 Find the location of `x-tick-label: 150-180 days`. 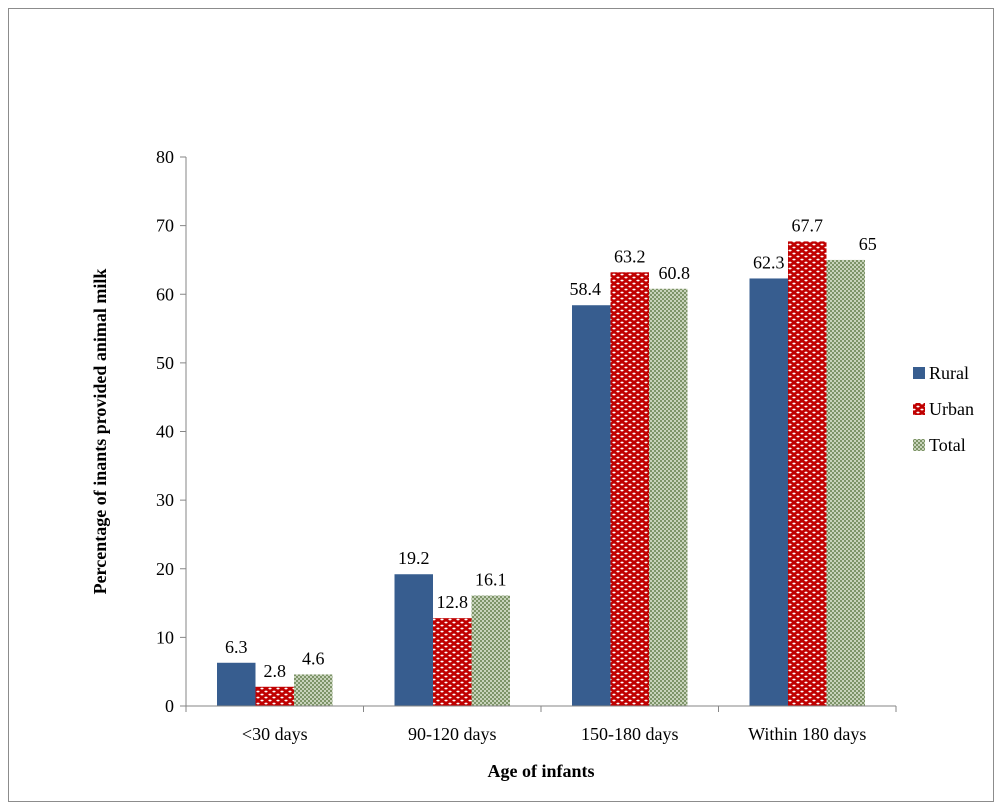

x-tick-label: 150-180 days is located at coordinates (630, 734).